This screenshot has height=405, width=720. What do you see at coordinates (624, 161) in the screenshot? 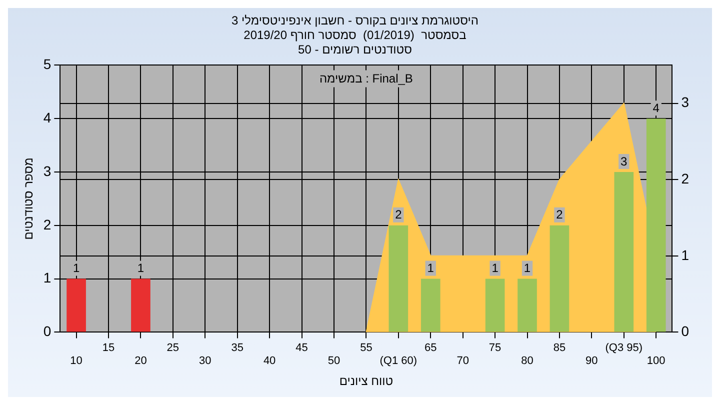
I see `data-label: 3` at bounding box center [624, 161].